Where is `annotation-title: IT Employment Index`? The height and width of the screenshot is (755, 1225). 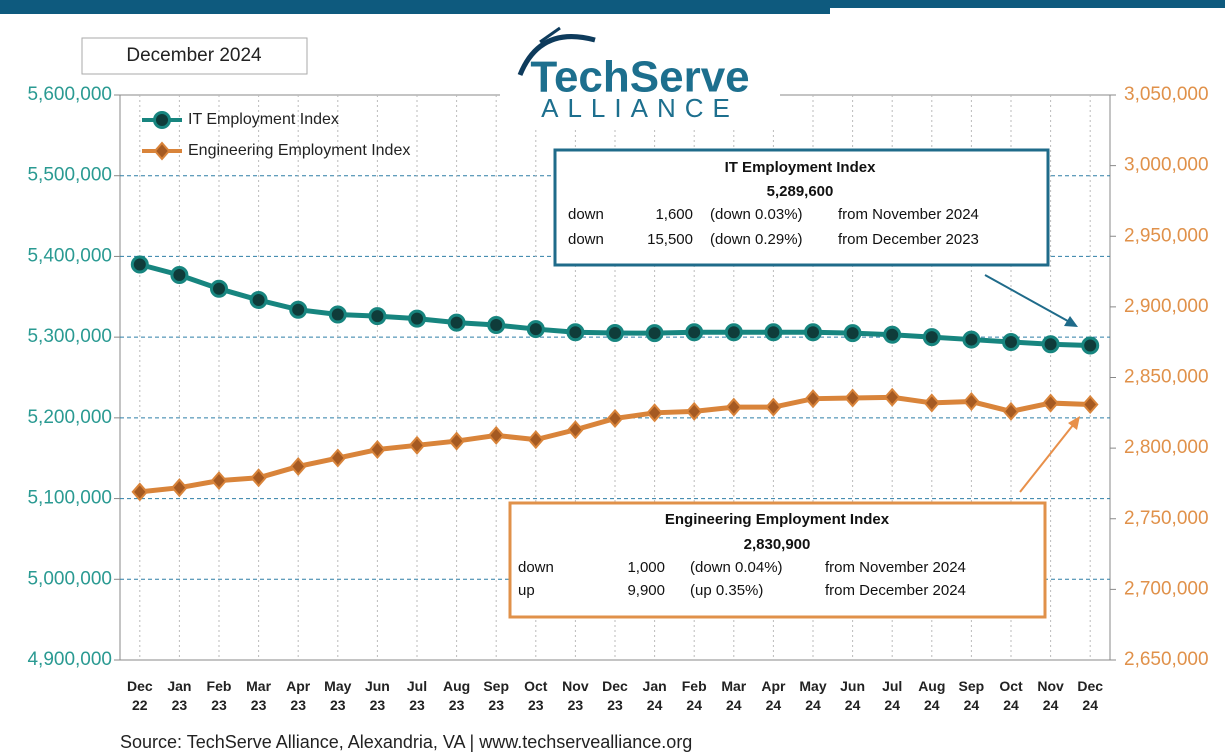
annotation-title: IT Employment Index is located at coordinates (801, 167).